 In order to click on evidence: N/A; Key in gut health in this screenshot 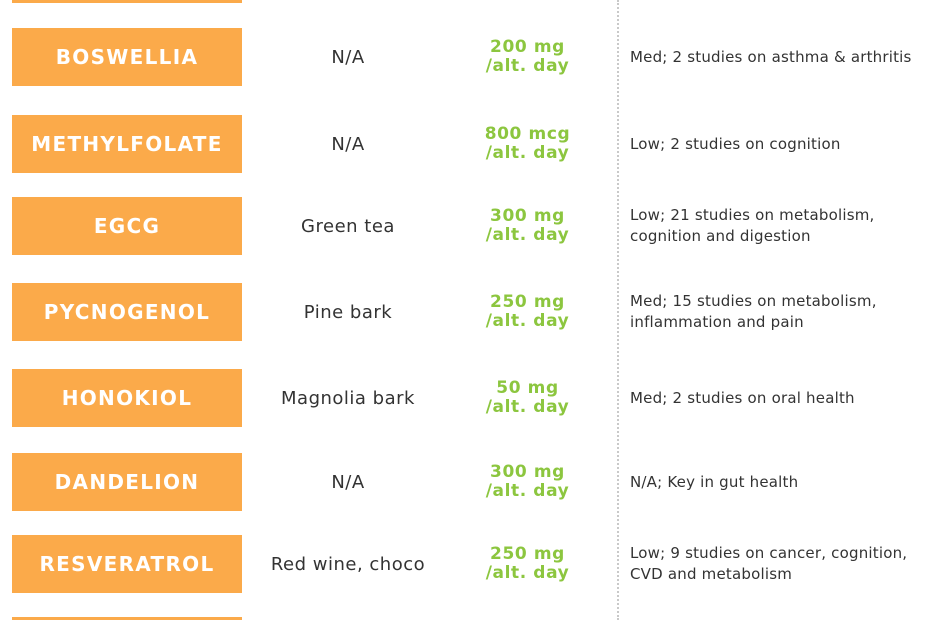, I will do `click(777, 482)`.